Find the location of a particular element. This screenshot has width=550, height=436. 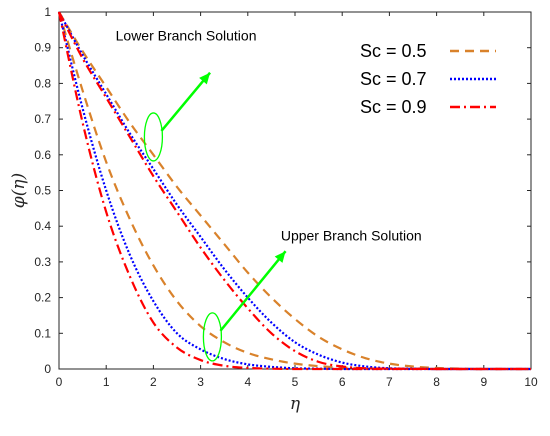

y-tick-label: 0.5 is located at coordinates (42, 191).